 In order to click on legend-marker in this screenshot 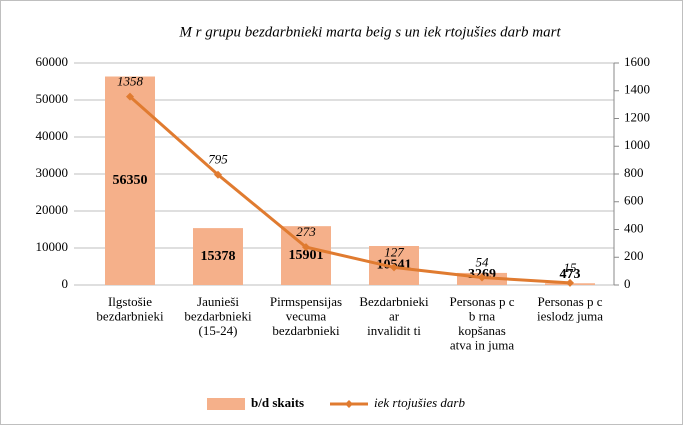, I will do `click(349, 404)`.